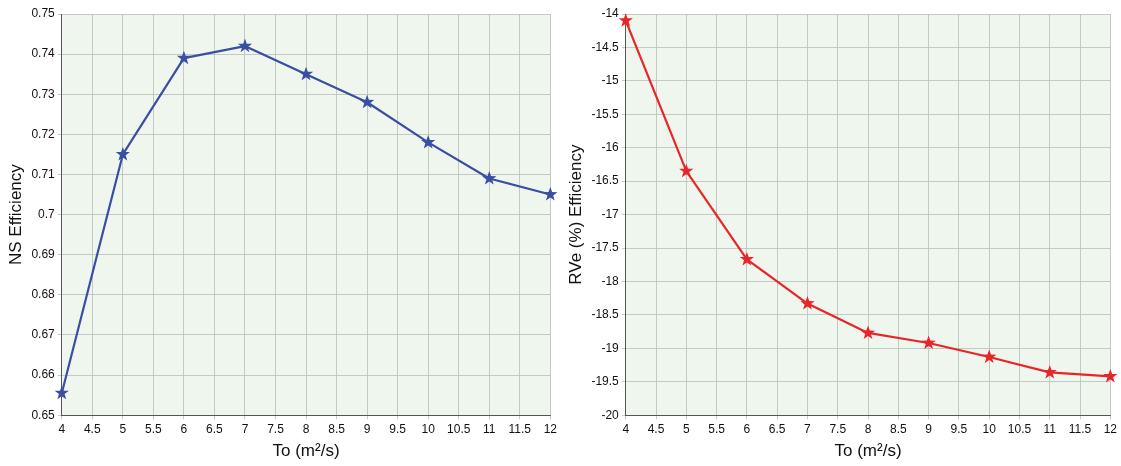 The width and height of the screenshot is (1121, 466). Describe the element at coordinates (610, 80) in the screenshot. I see `y-tick-label: -15` at that location.